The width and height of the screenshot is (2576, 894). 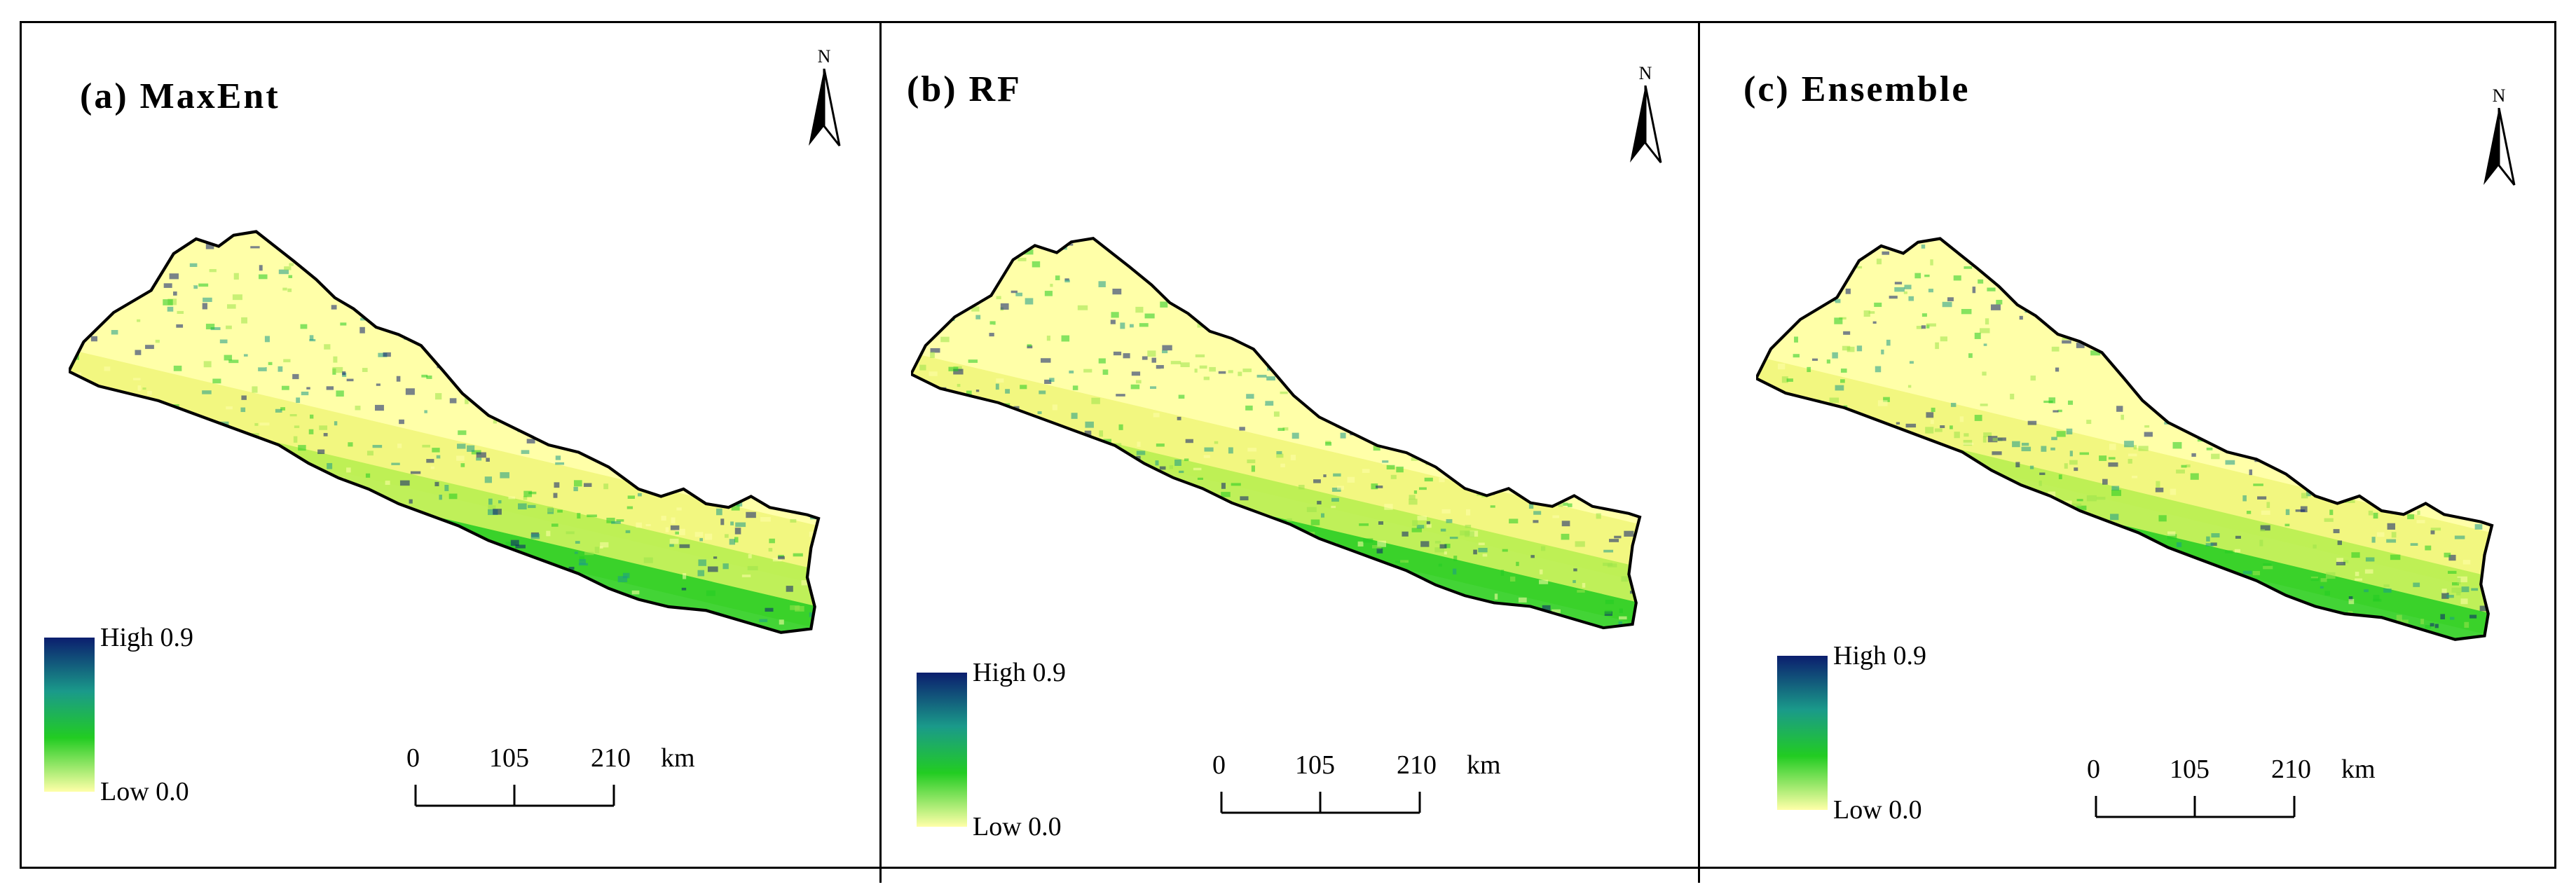 What do you see at coordinates (1857, 89) in the screenshot?
I see `panel-title: (c) Ensemble` at bounding box center [1857, 89].